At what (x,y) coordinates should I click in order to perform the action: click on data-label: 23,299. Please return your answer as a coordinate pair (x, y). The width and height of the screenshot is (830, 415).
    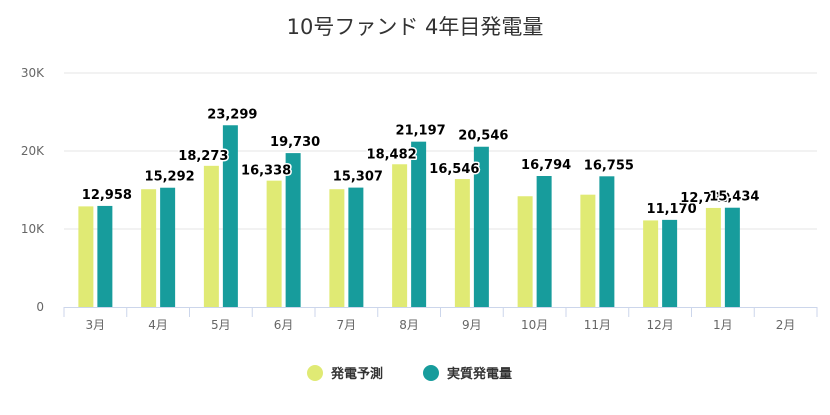
    Looking at the image, I should click on (232, 114).